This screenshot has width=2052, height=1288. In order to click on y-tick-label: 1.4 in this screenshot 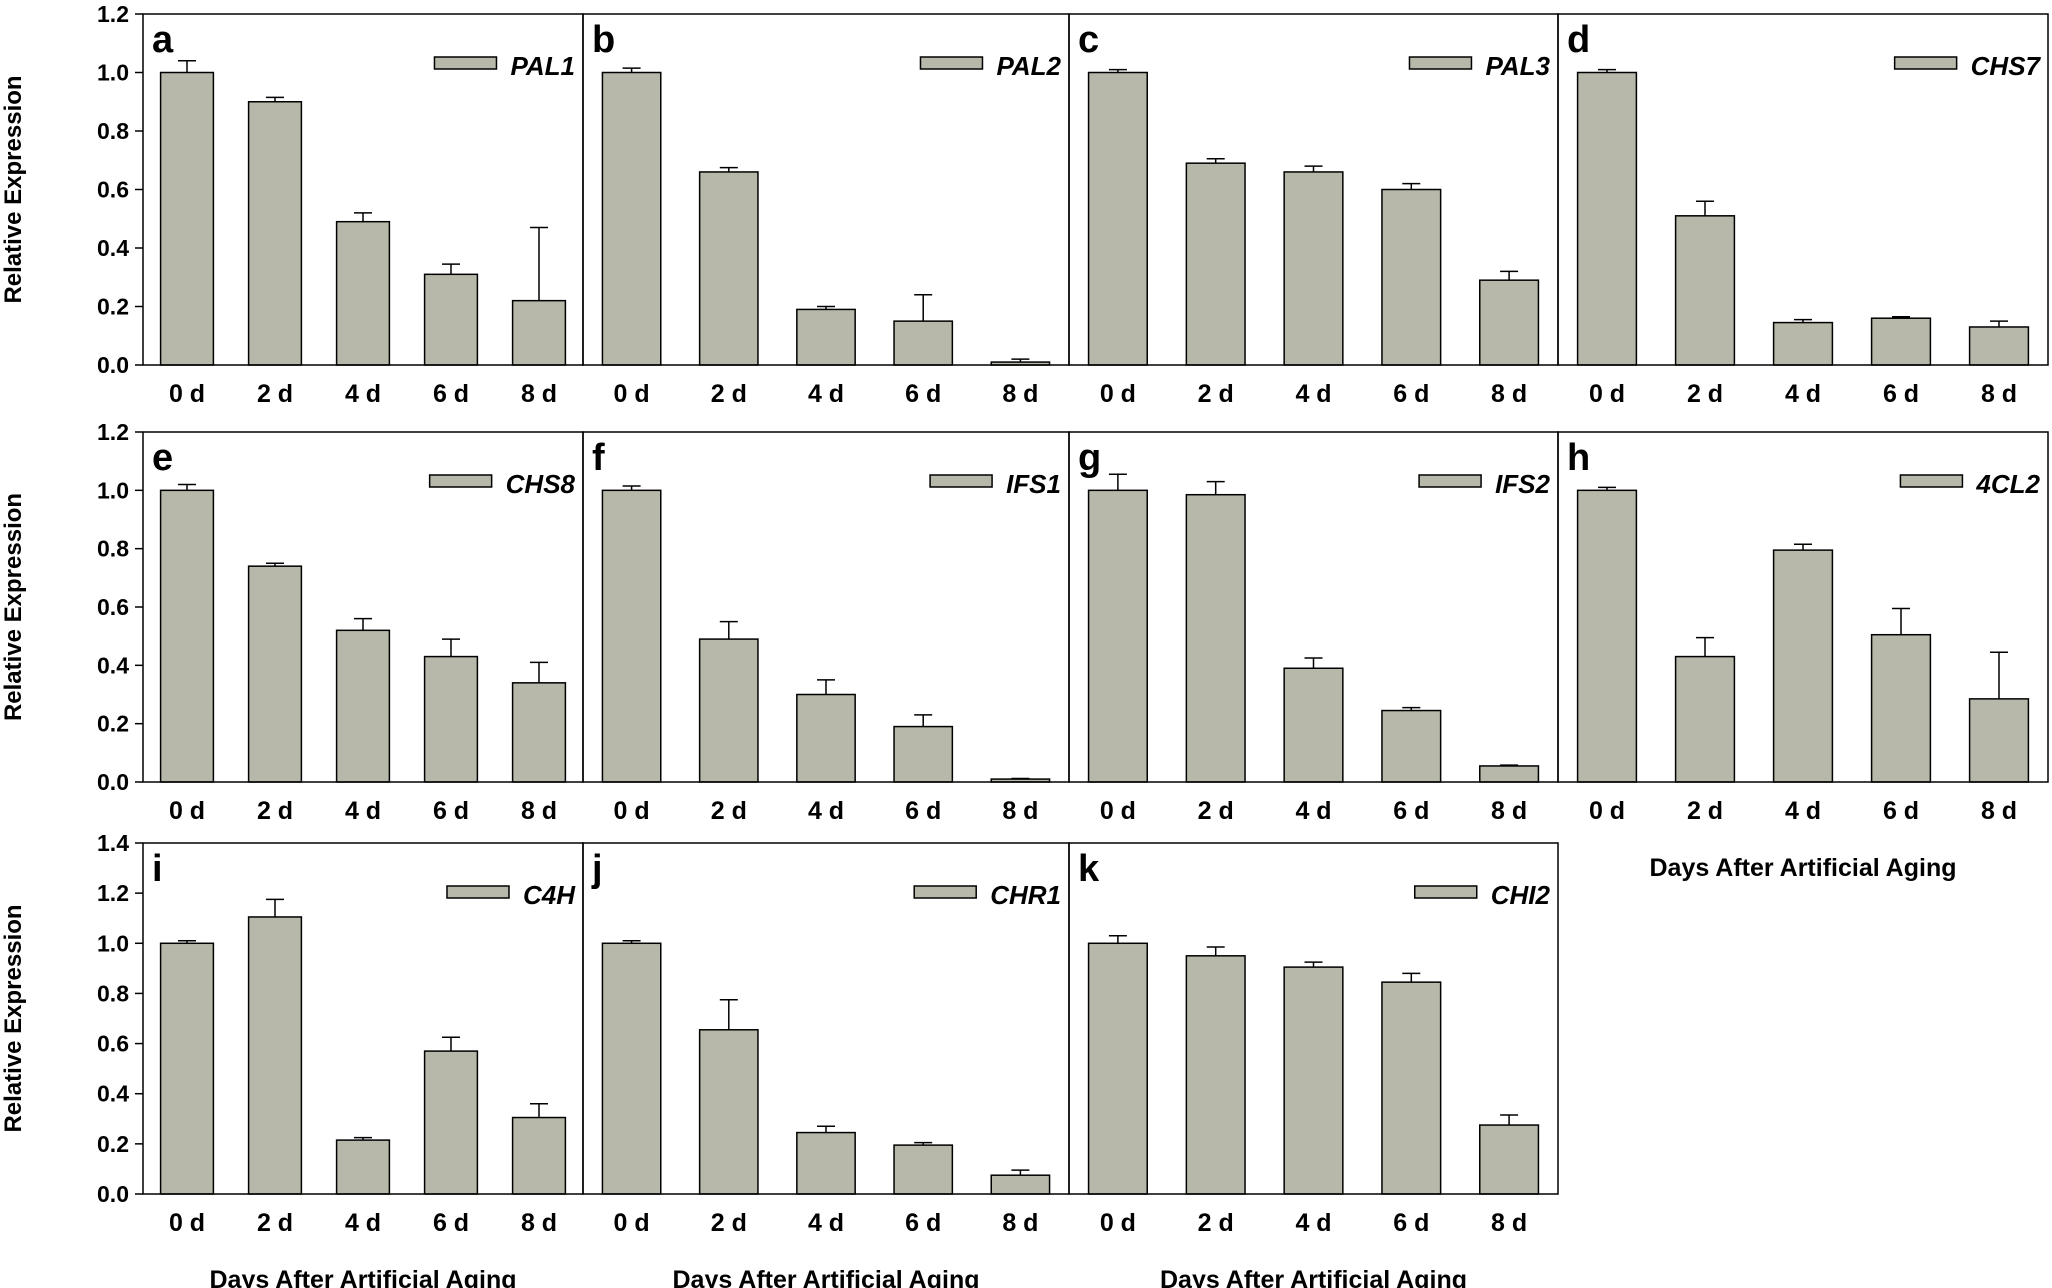, I will do `click(113, 843)`.